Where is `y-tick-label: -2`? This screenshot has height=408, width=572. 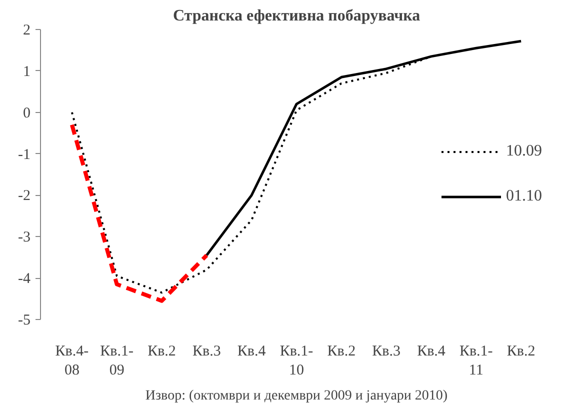
y-tick-label: -2 is located at coordinates (24, 196).